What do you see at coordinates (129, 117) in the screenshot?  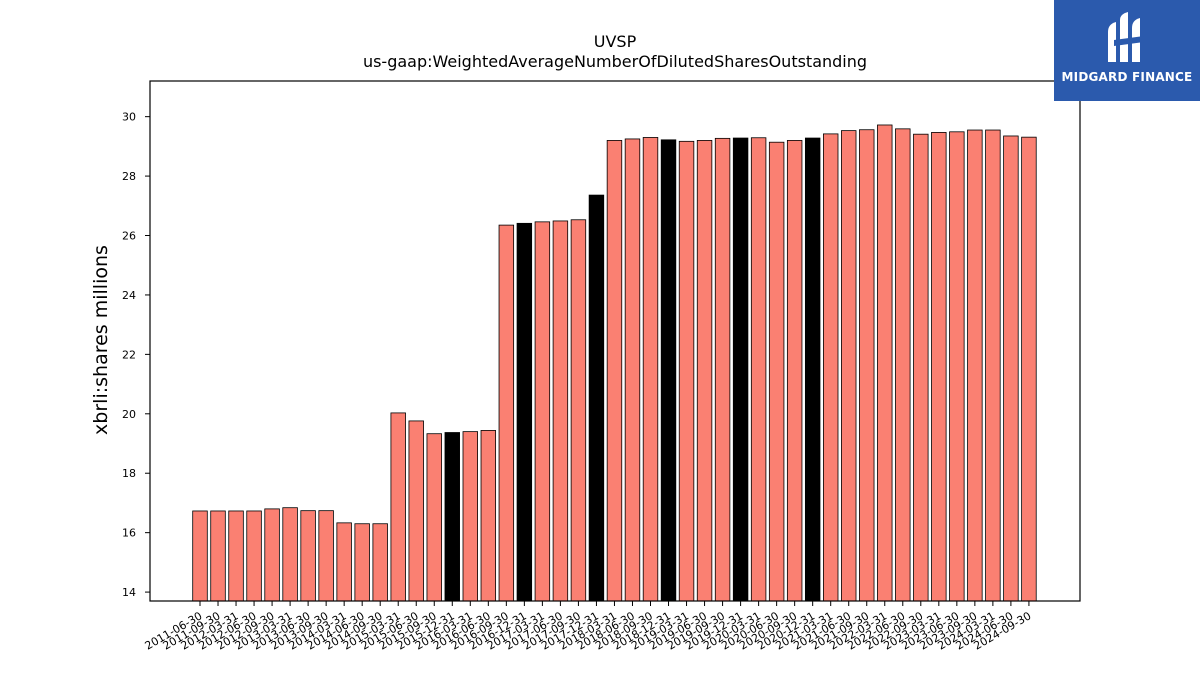 I see `y-tick-label: 30` at bounding box center [129, 117].